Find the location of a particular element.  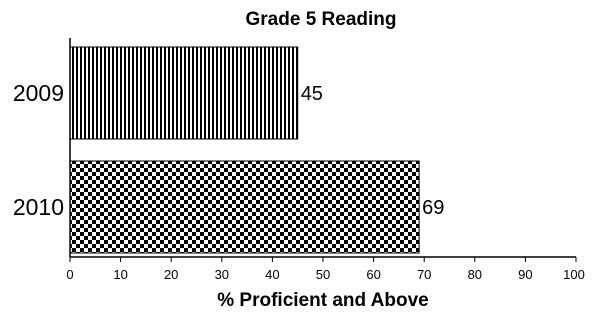

x-ticks: 0 10 20 30 40 50 60 70 80 90 100 is located at coordinates (325, 269).